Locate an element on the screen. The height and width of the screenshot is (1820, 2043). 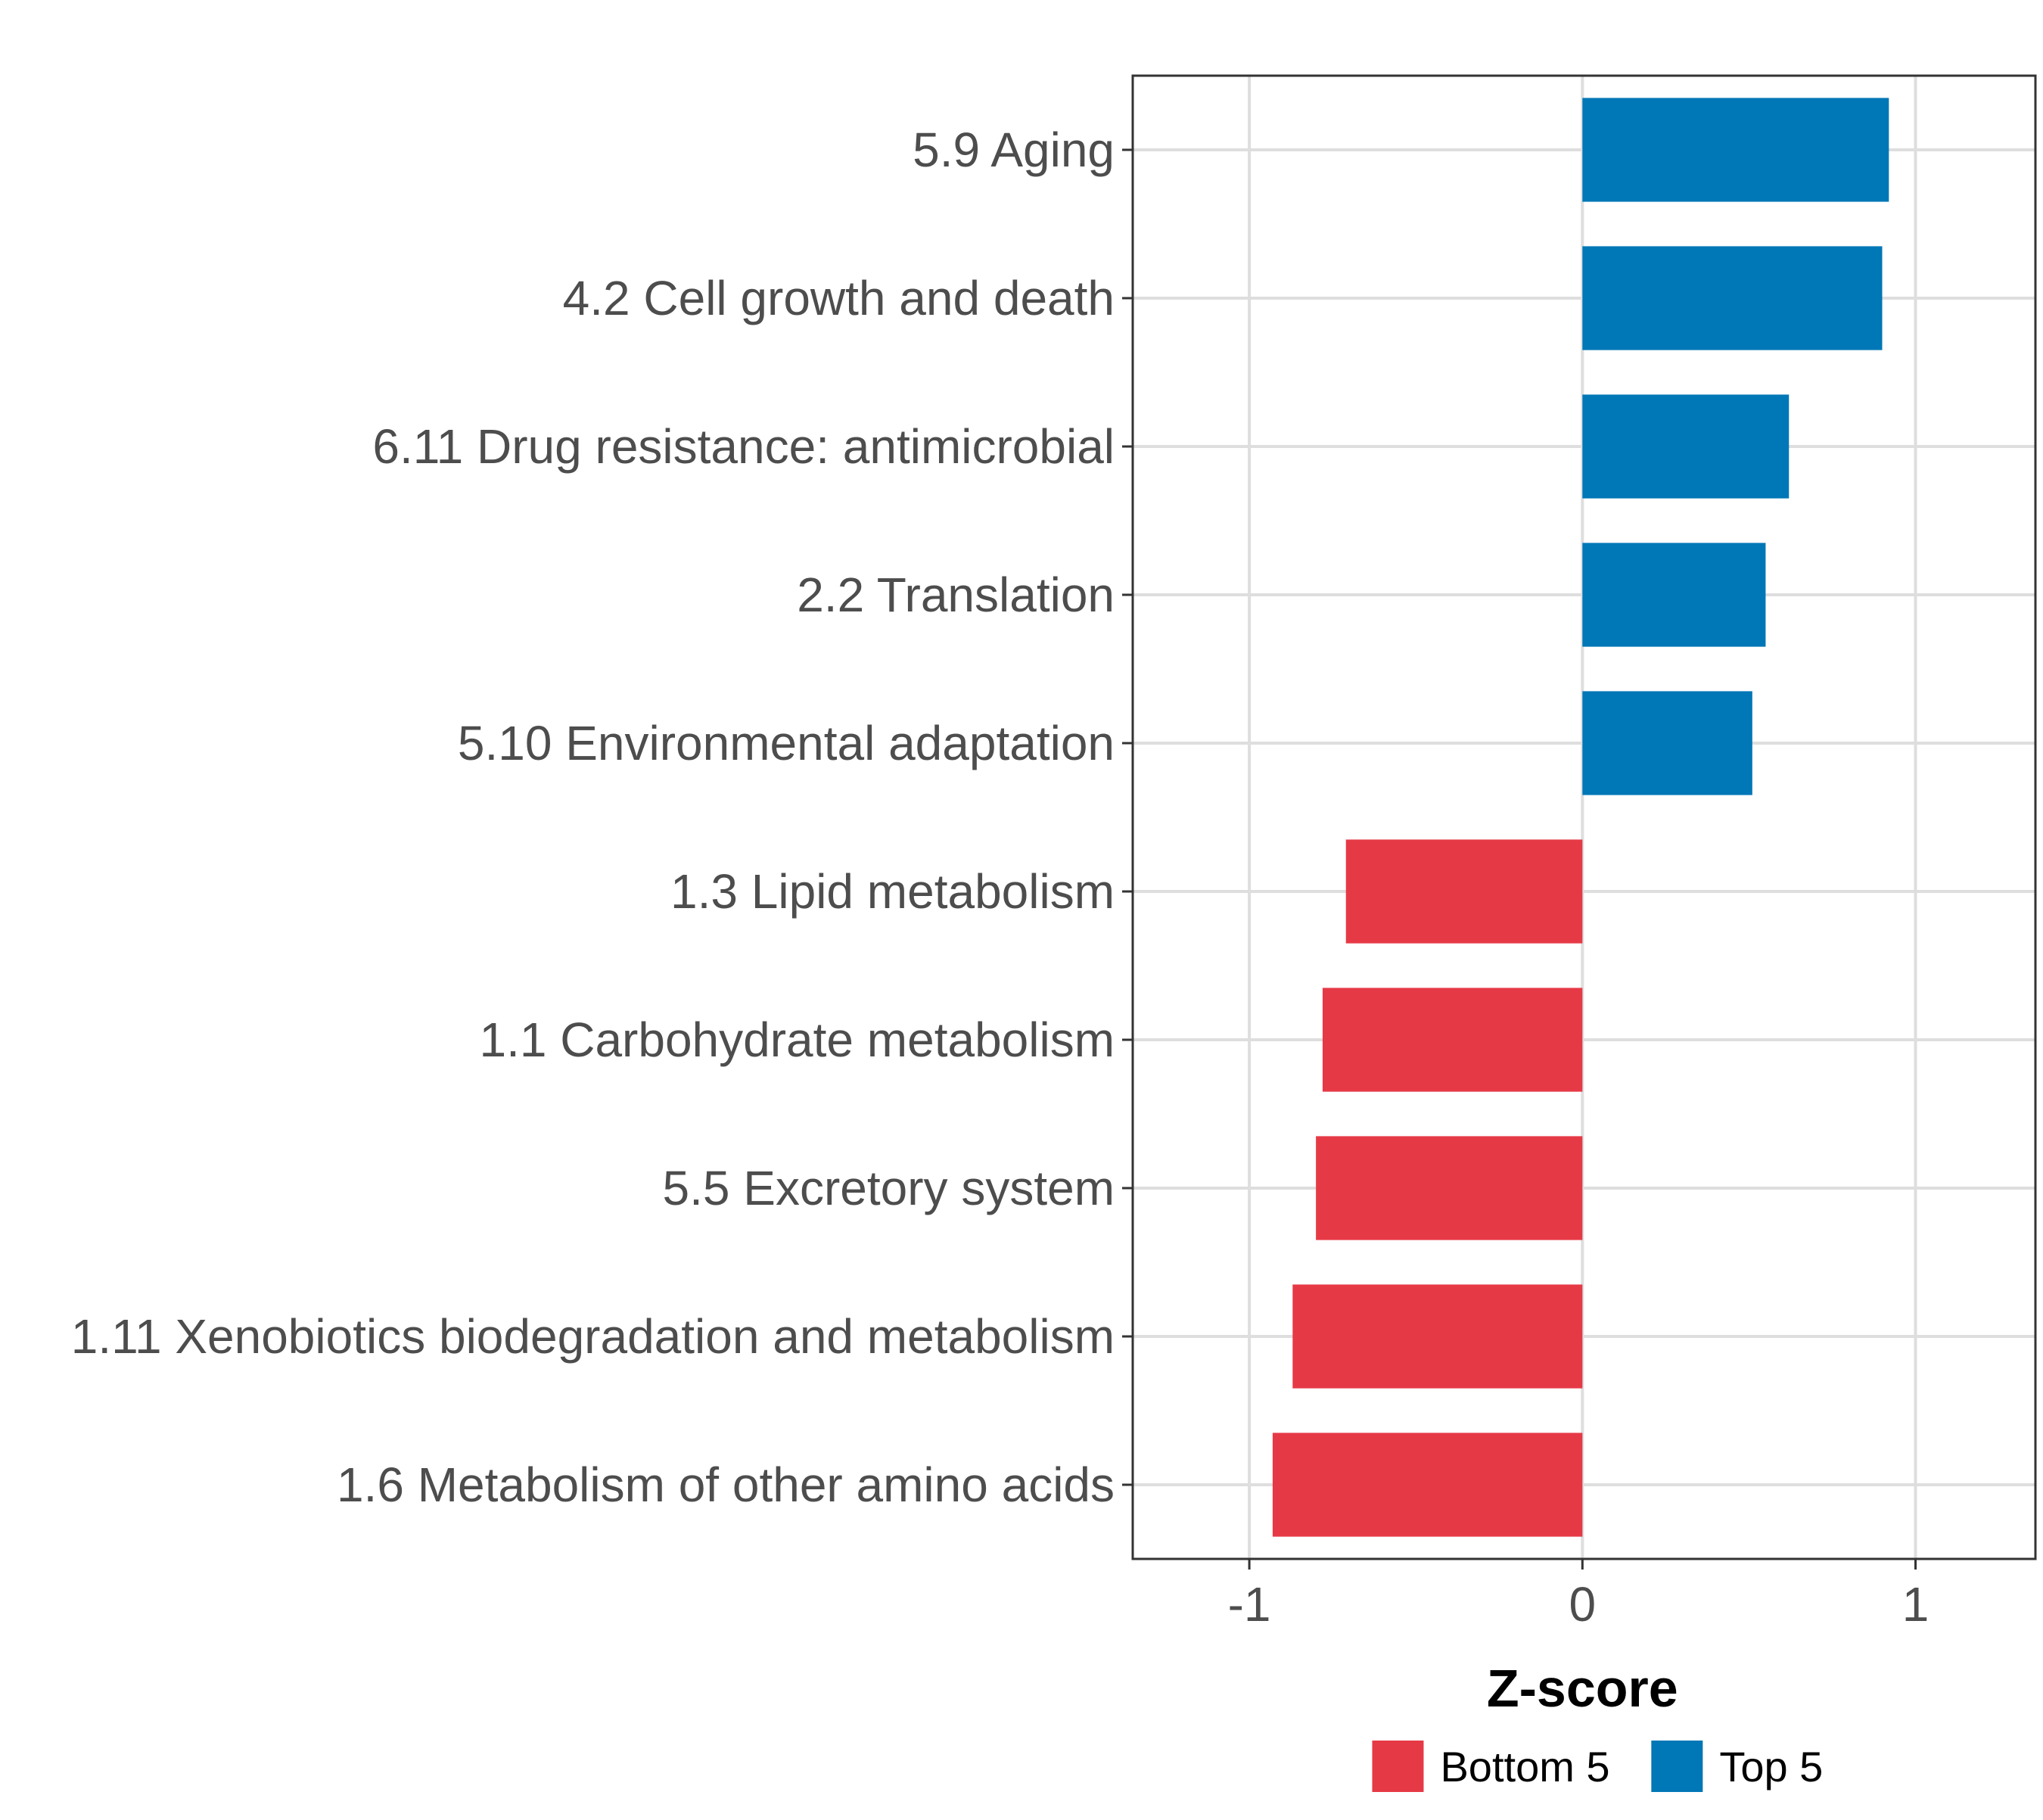
category-label: 4.2 Cell growth and death is located at coordinates (839, 298).